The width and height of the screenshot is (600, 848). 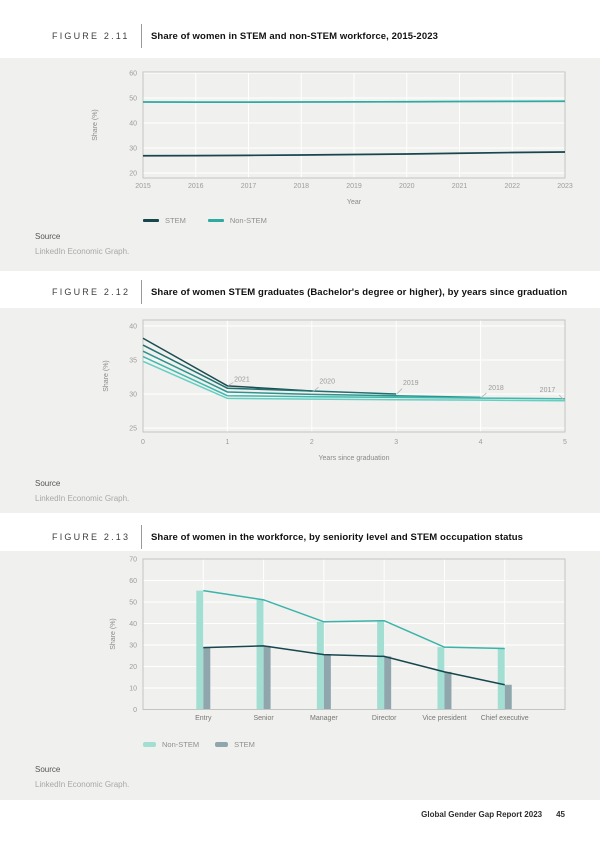 What do you see at coordinates (133, 689) in the screenshot?
I see `svg-text: 10` at bounding box center [133, 689].